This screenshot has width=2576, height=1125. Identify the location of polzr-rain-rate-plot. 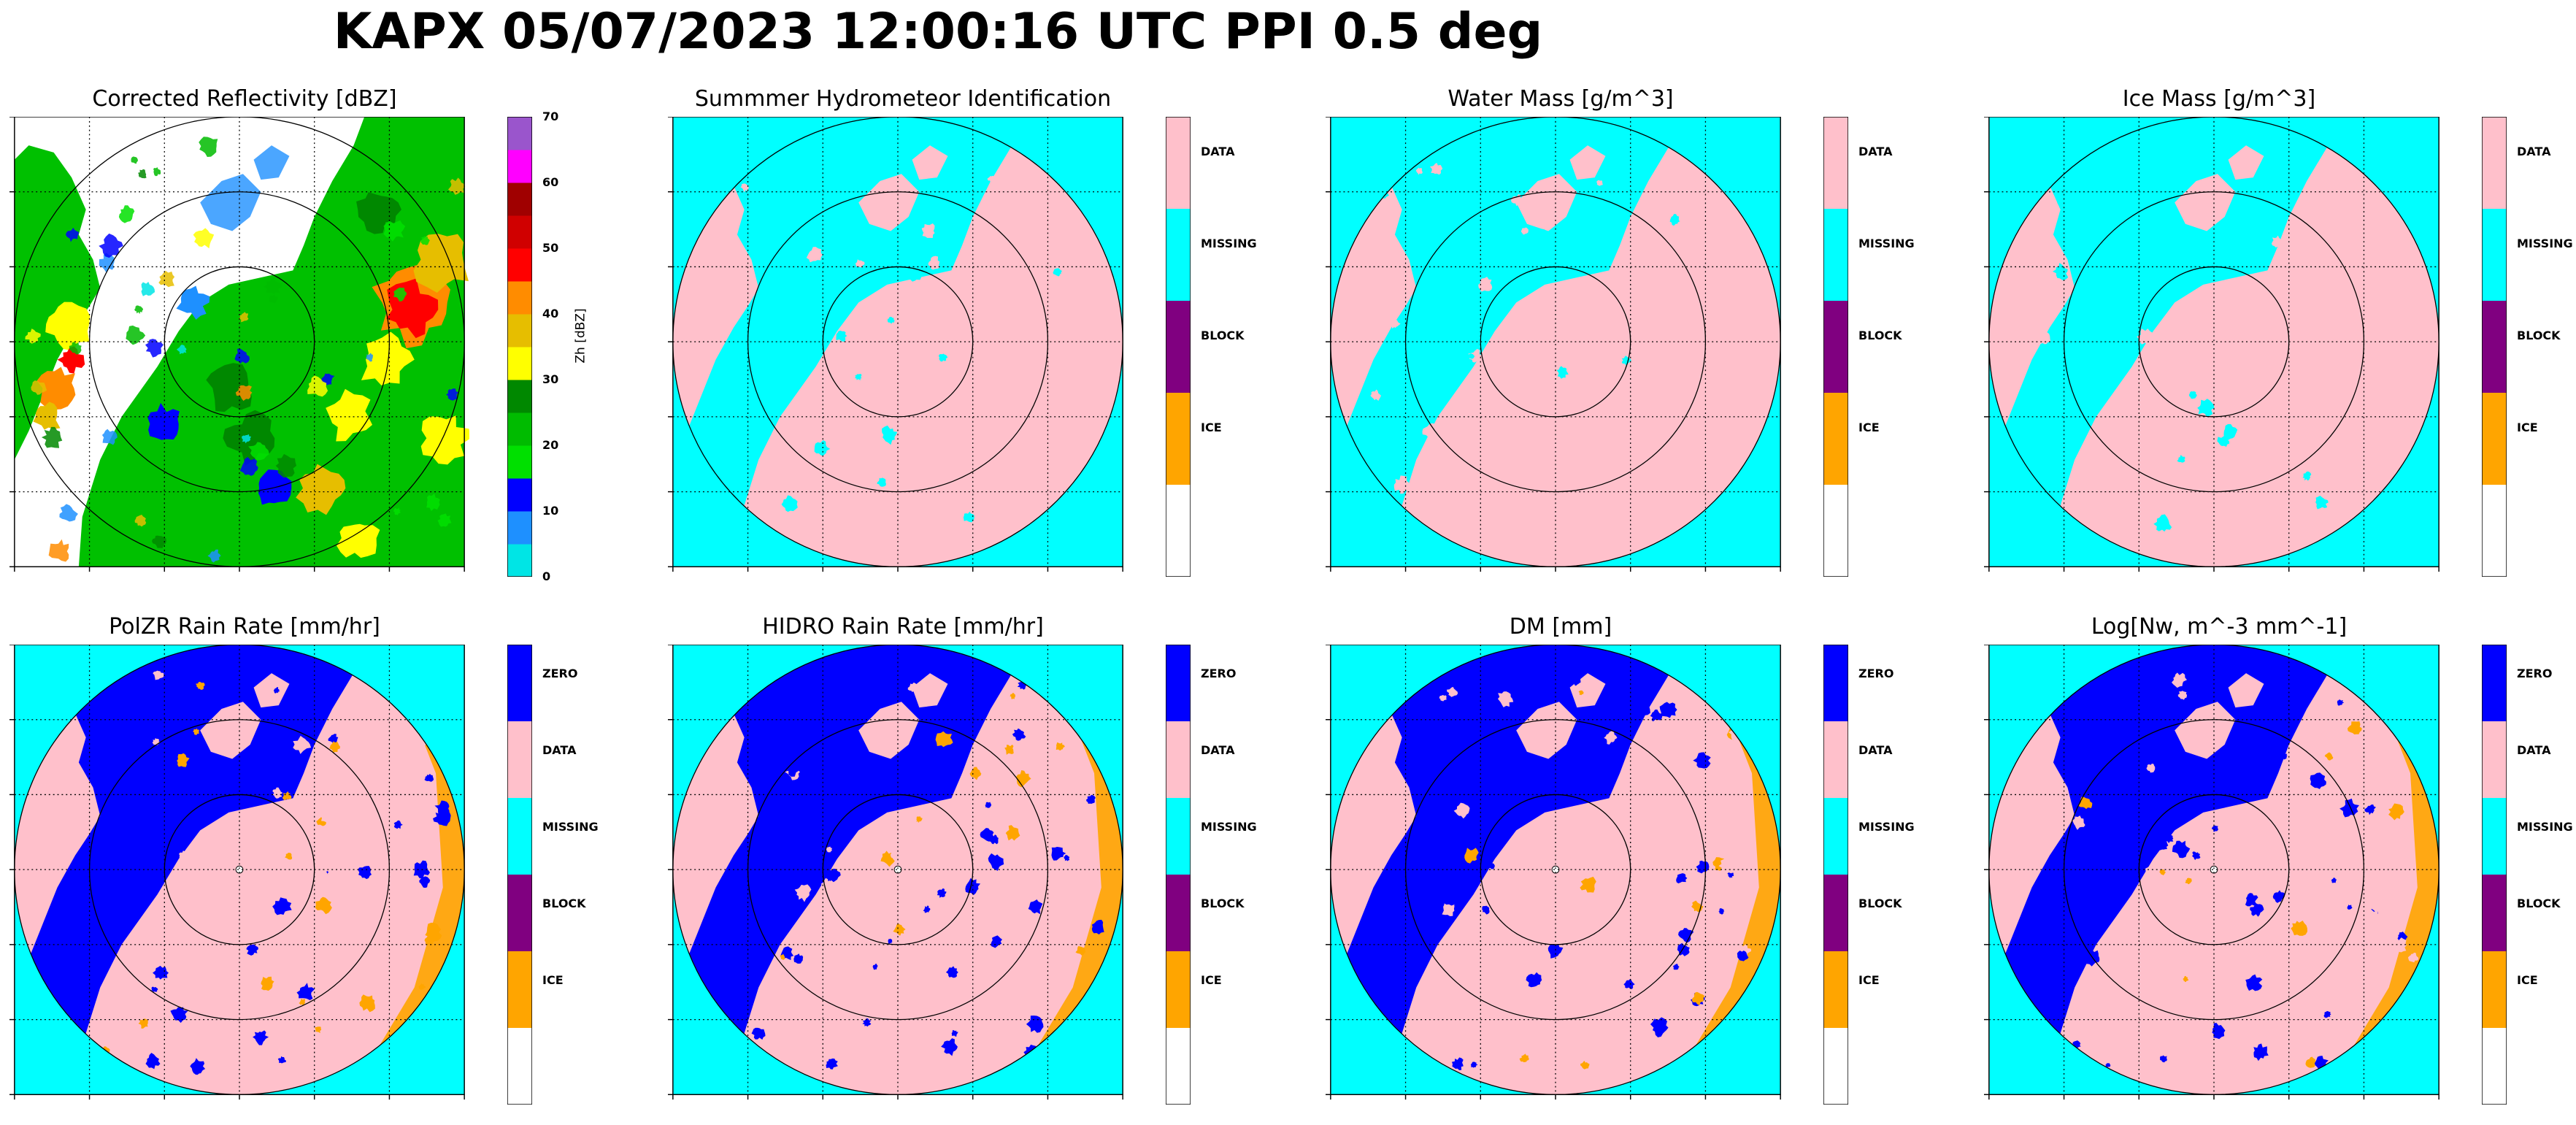
(237, 872).